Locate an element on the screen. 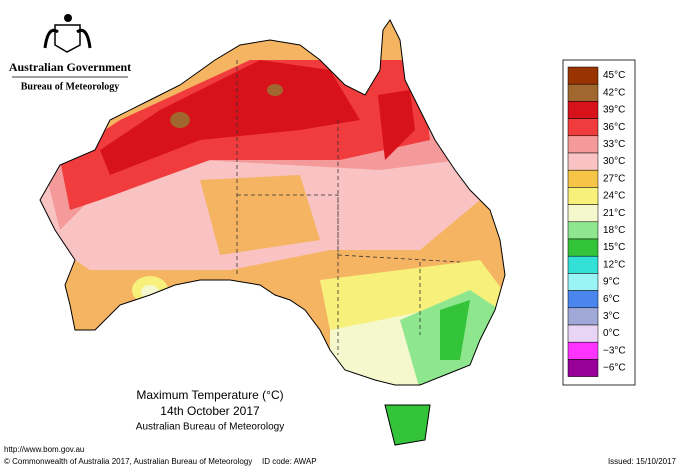  legend-label: 27°C is located at coordinates (614, 178).